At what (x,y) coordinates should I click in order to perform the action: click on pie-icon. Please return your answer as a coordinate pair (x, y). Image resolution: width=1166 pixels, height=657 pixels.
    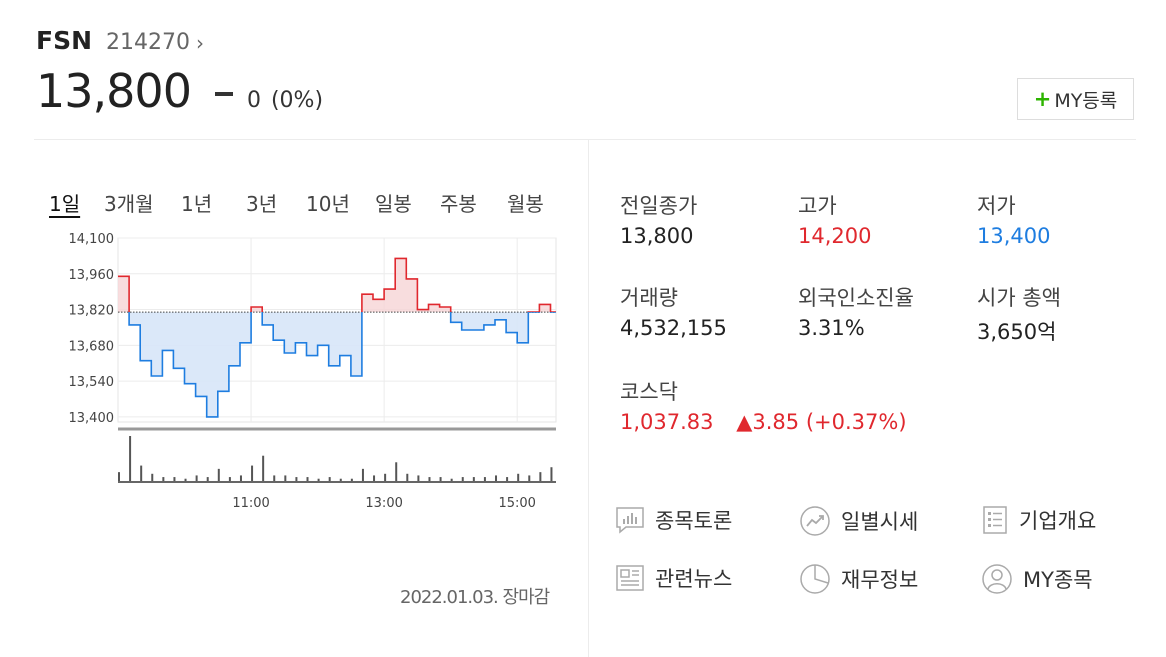
    Looking at the image, I should click on (815, 579).